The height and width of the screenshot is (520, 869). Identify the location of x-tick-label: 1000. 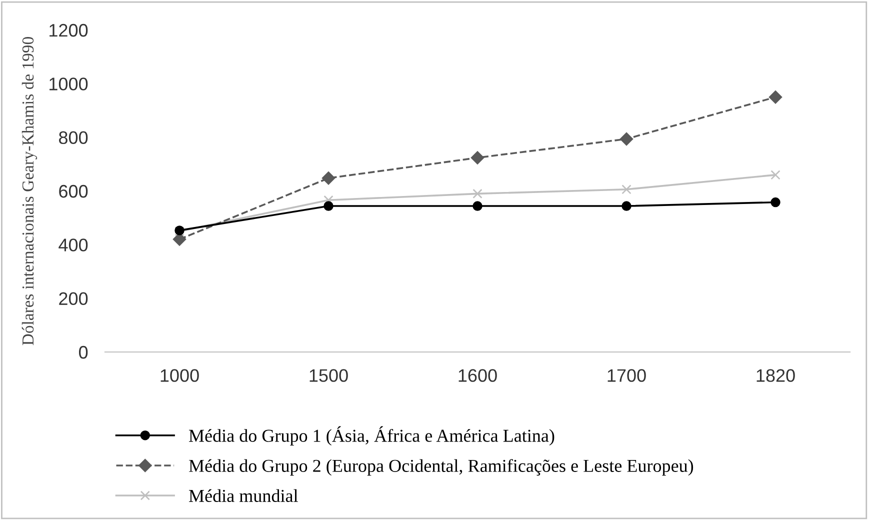
(179, 375).